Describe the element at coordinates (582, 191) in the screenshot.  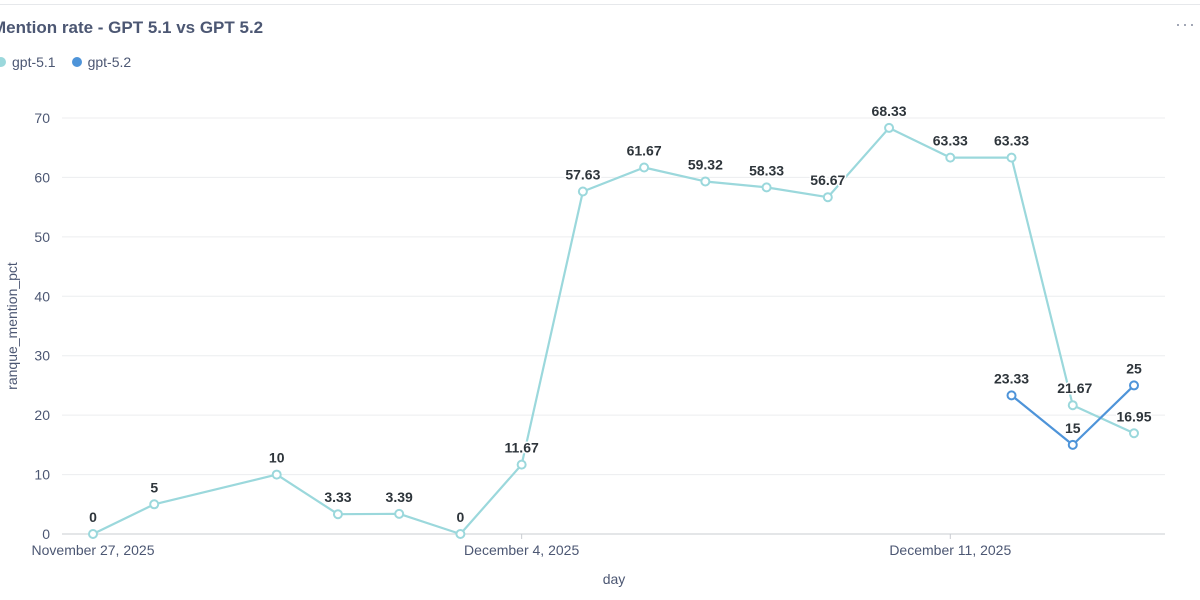
I see `data-point-gpt-5.1-7` at that location.